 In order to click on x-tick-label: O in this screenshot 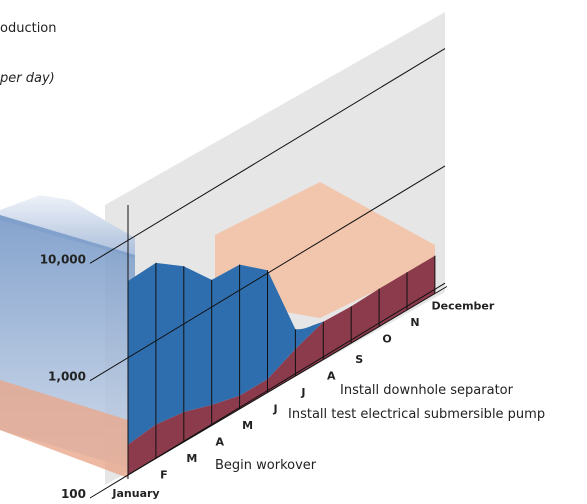, I will do `click(386, 339)`.